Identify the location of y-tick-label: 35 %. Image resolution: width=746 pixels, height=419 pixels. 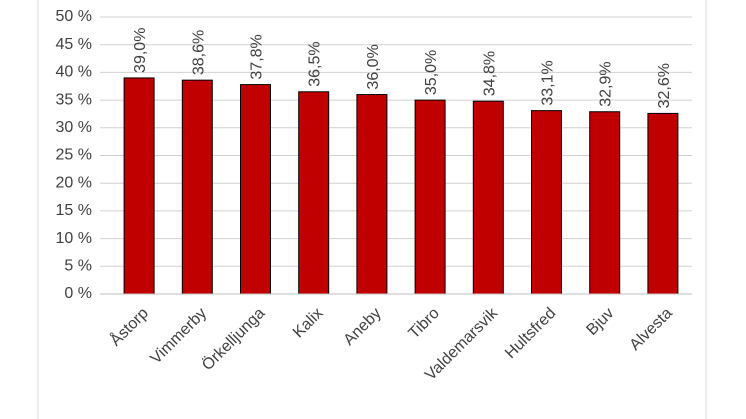
(74, 99).